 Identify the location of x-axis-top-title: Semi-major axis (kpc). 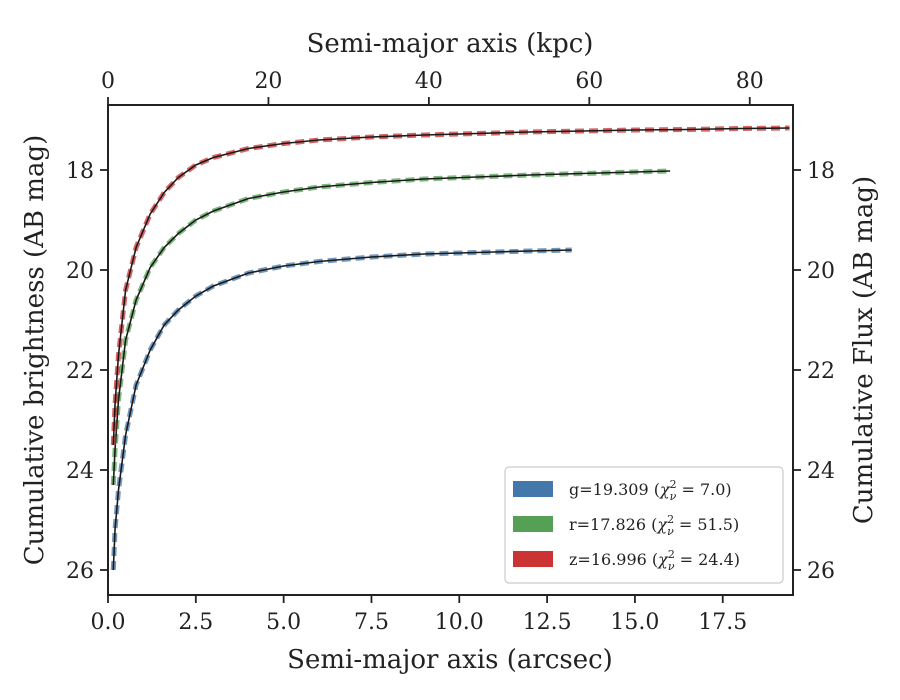
(450, 44).